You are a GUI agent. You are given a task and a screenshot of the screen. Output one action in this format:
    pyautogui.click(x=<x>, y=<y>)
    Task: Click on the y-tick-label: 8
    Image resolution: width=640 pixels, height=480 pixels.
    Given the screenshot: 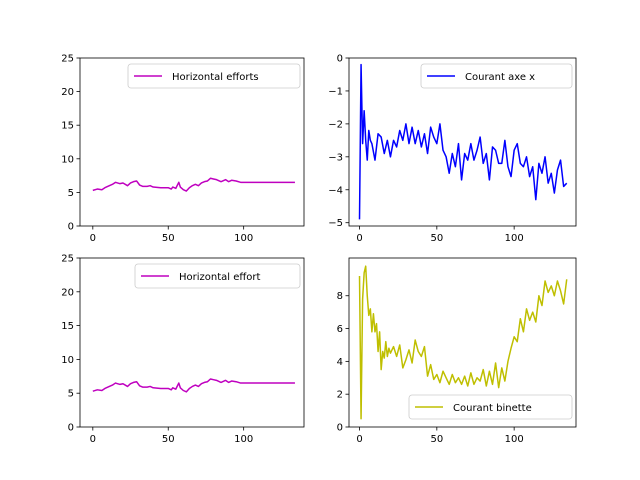 What is the action you would take?
    pyautogui.click(x=340, y=296)
    